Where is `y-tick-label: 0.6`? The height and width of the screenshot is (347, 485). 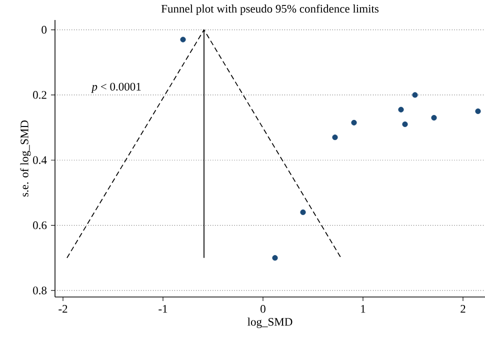 y-tick-label: 0.6 is located at coordinates (40, 225).